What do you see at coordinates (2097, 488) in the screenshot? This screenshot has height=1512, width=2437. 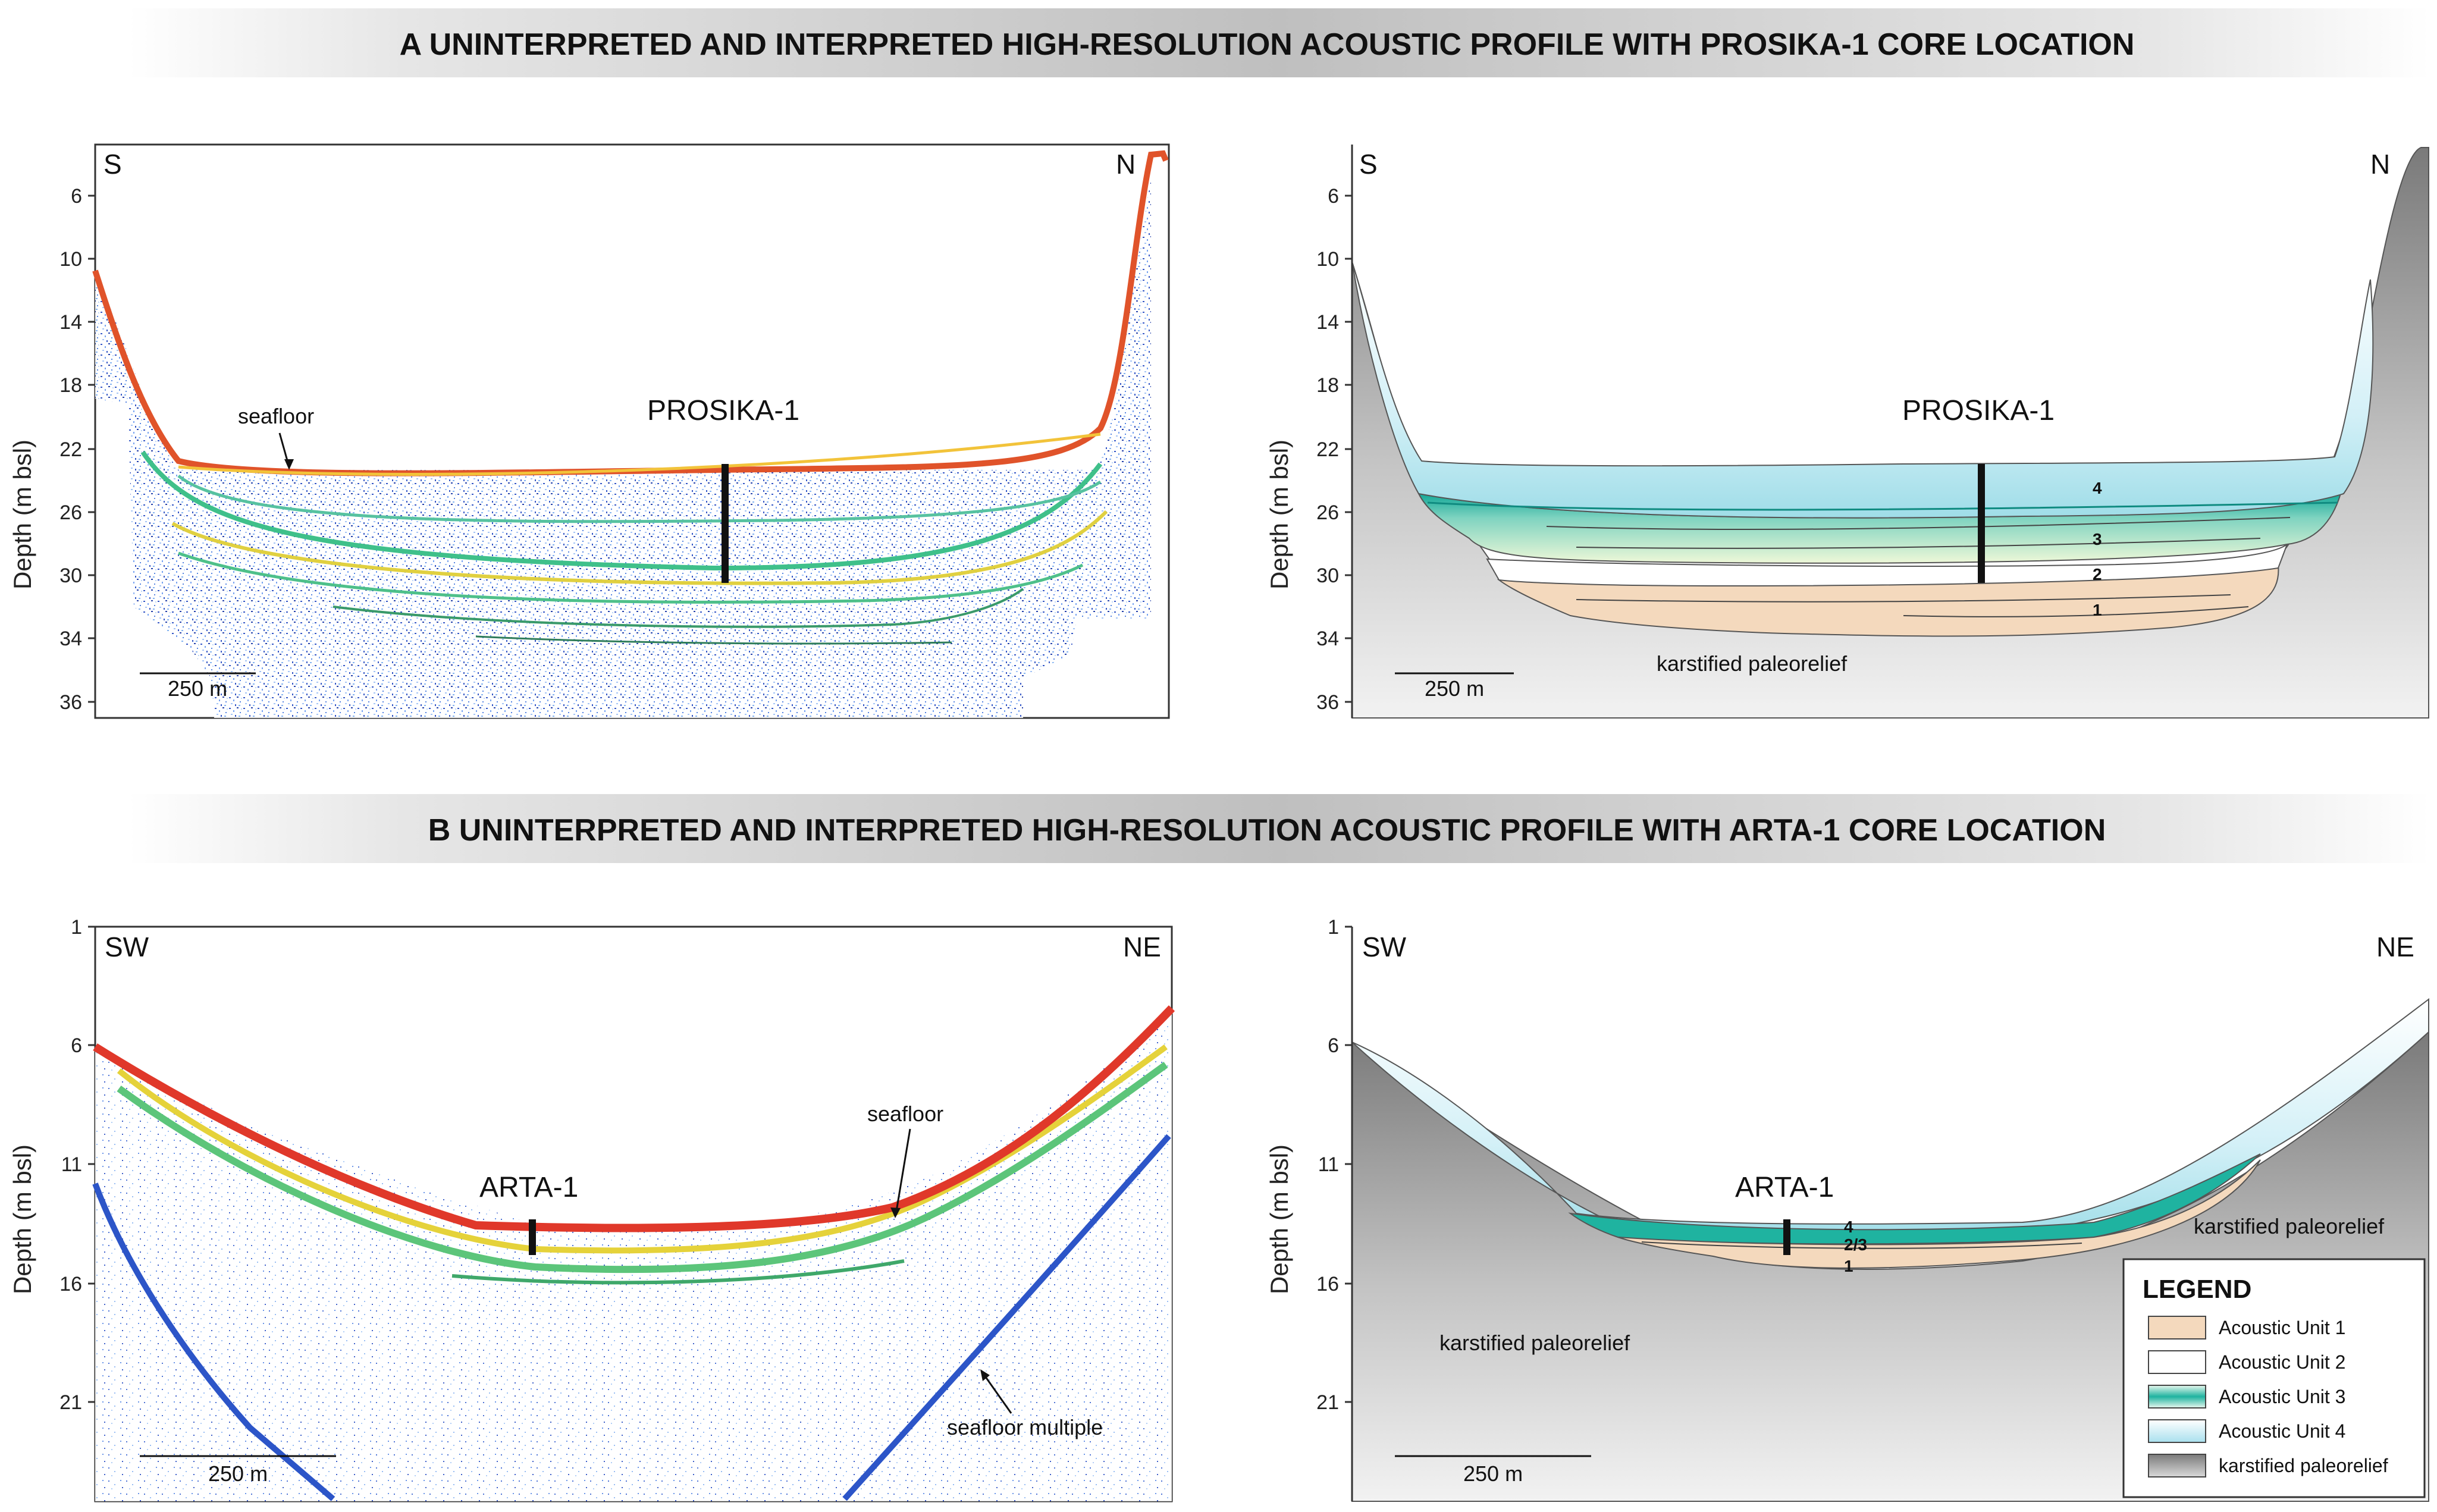 I see `unit-label-a-4: 4` at bounding box center [2097, 488].